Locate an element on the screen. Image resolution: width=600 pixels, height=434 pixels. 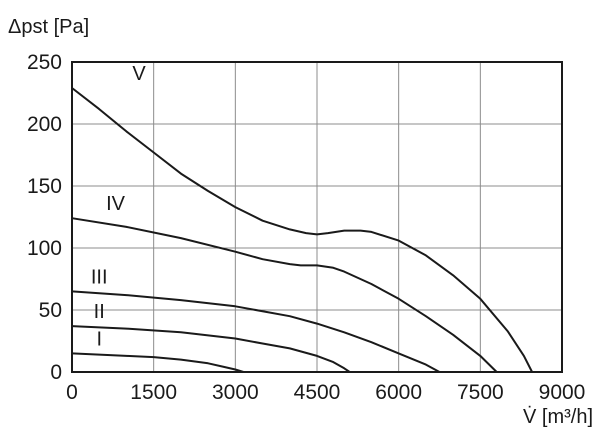
series-label-IV: IV is located at coordinates (116, 204).